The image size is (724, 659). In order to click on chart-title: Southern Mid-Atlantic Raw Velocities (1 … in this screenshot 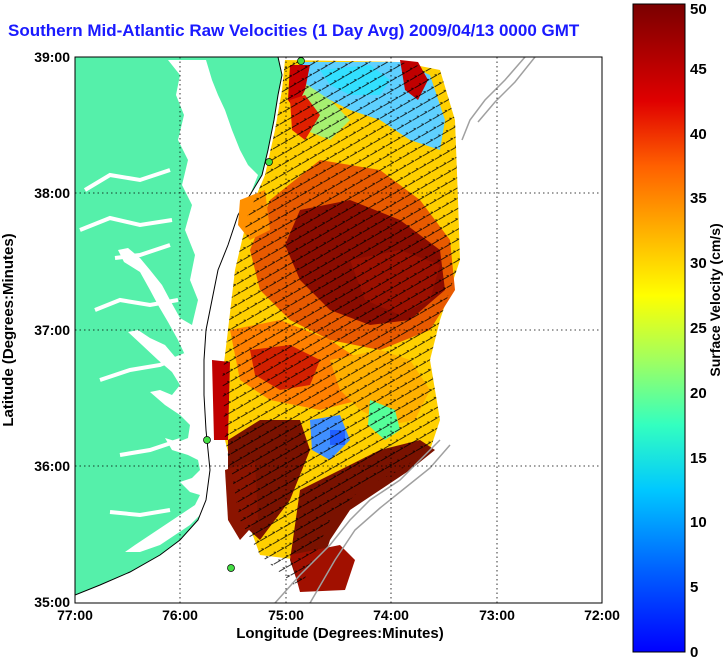, I will do `click(294, 30)`.